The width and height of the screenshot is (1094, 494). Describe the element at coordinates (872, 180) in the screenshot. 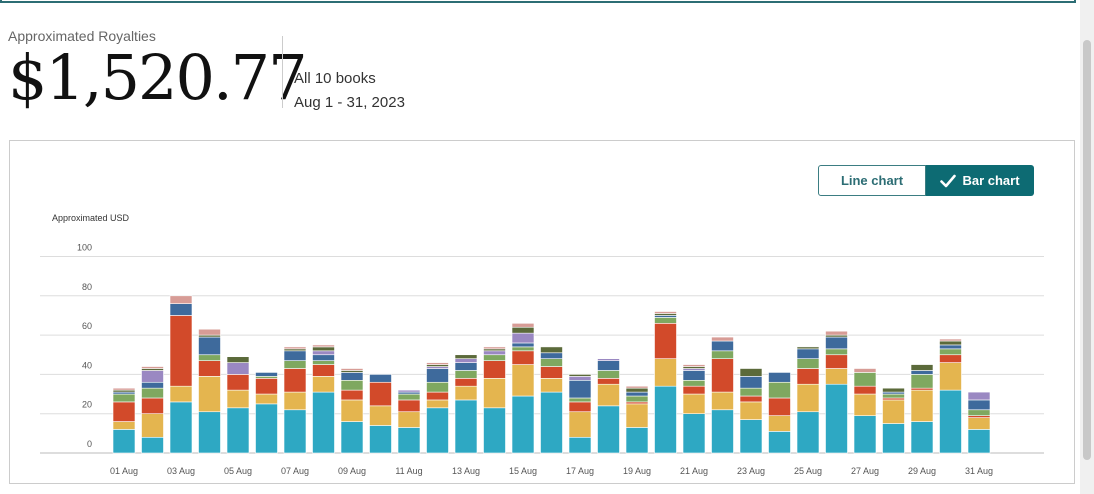

I see `line-chart-button: Line chart` at that location.